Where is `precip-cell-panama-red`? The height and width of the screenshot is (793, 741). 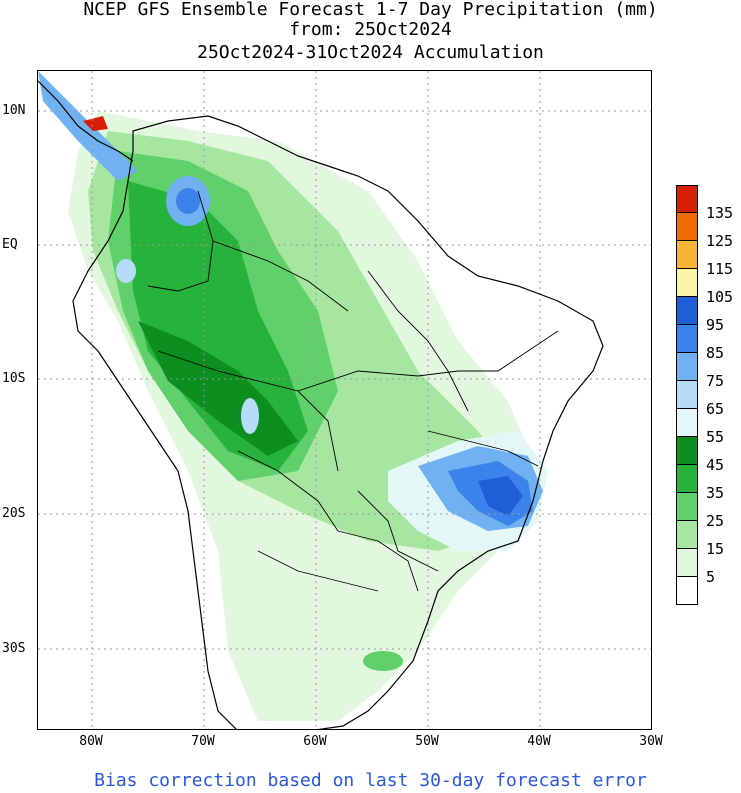
precip-cell-panama-red is located at coordinates (95, 123).